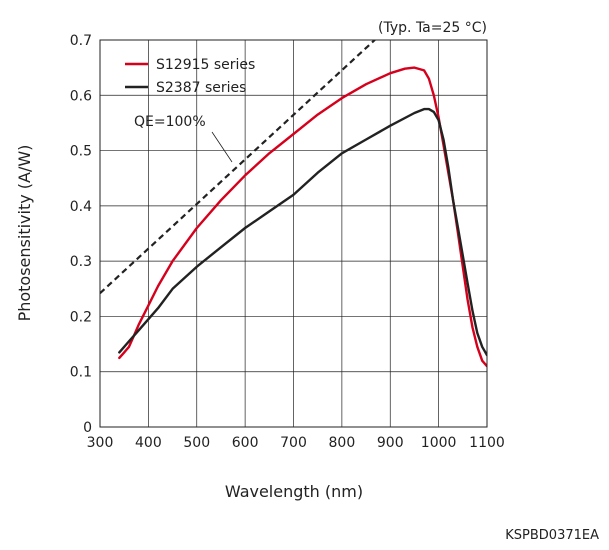 The width and height of the screenshot is (609, 550). I want to click on y-tick-label: 0.5, so click(81, 152).